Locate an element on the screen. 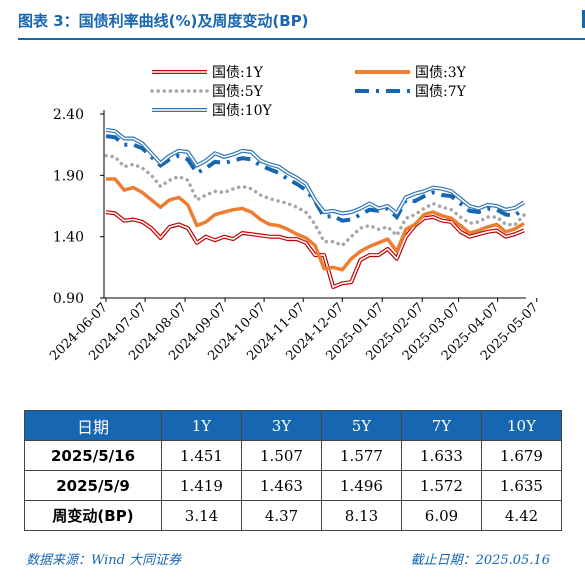 The height and width of the screenshot is (577, 585). y-tick-label: 0.90 is located at coordinates (68, 299).